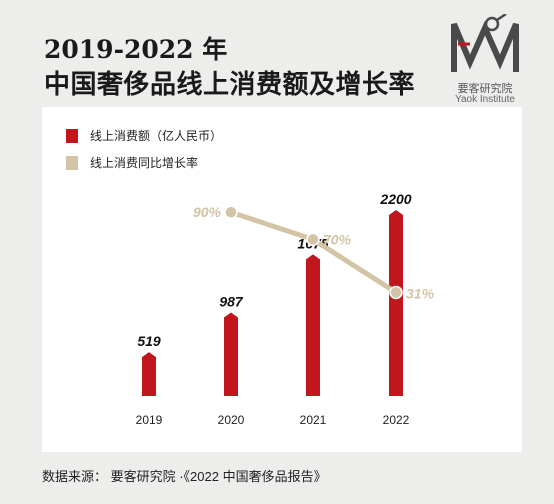 Image resolution: width=554 pixels, height=504 pixels. Describe the element at coordinates (396, 292) in the screenshot. I see `growth-rate-point-2022` at that location.